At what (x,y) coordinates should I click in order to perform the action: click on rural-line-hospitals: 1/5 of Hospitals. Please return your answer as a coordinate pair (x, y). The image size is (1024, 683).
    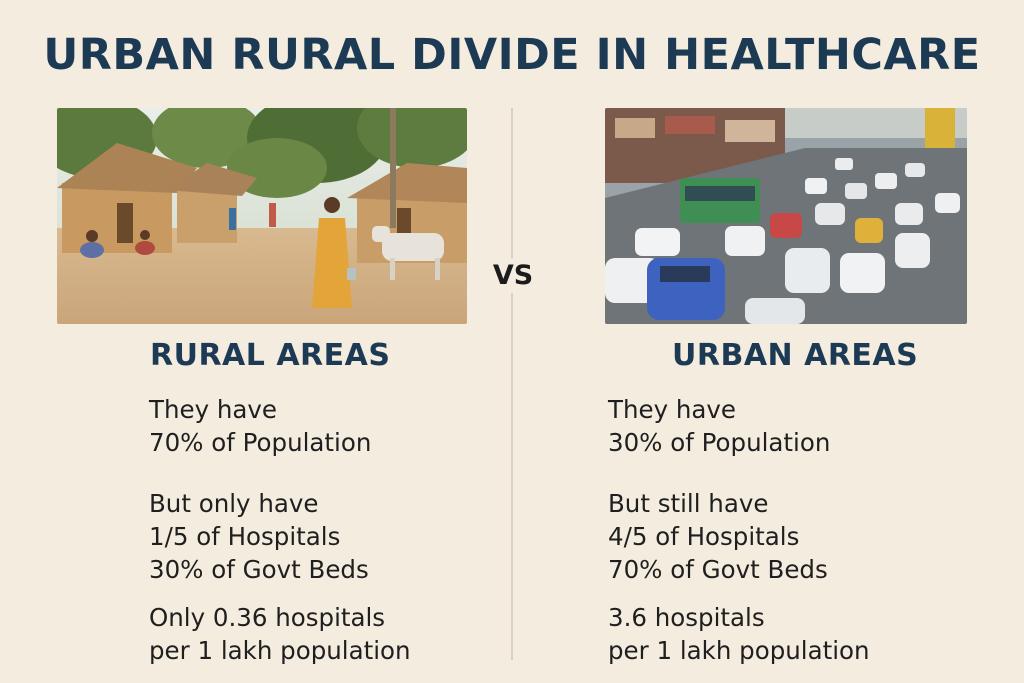
    Looking at the image, I should click on (245, 536).